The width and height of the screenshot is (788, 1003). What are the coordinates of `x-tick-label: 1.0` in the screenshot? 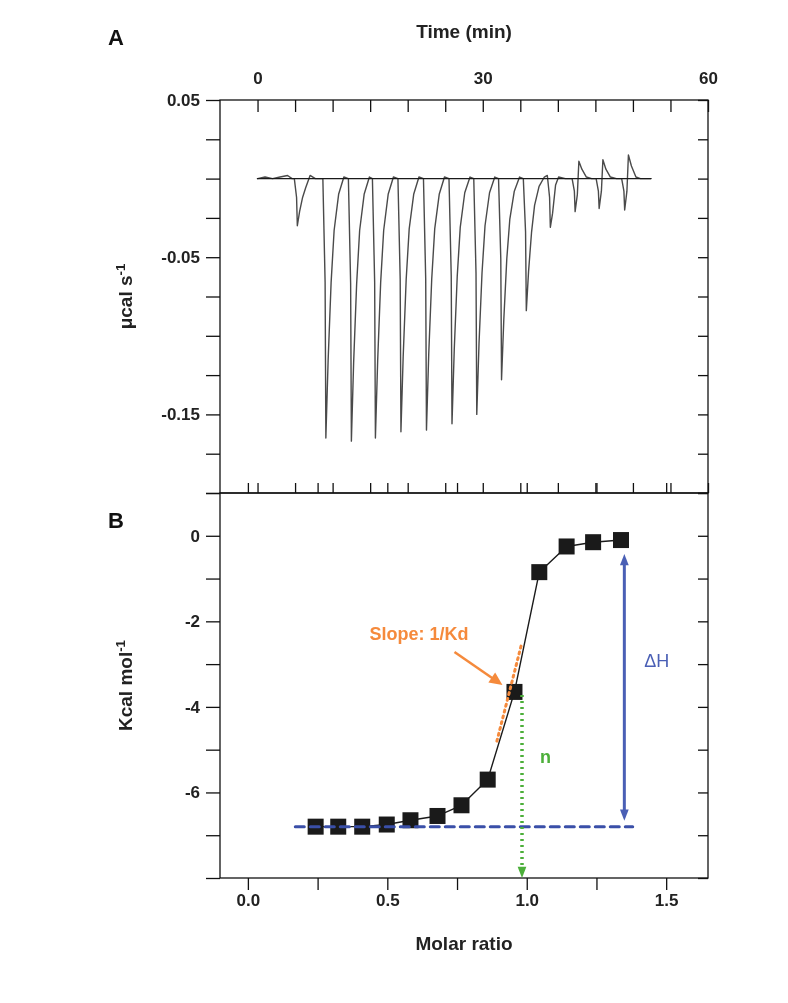 It's located at (527, 901).